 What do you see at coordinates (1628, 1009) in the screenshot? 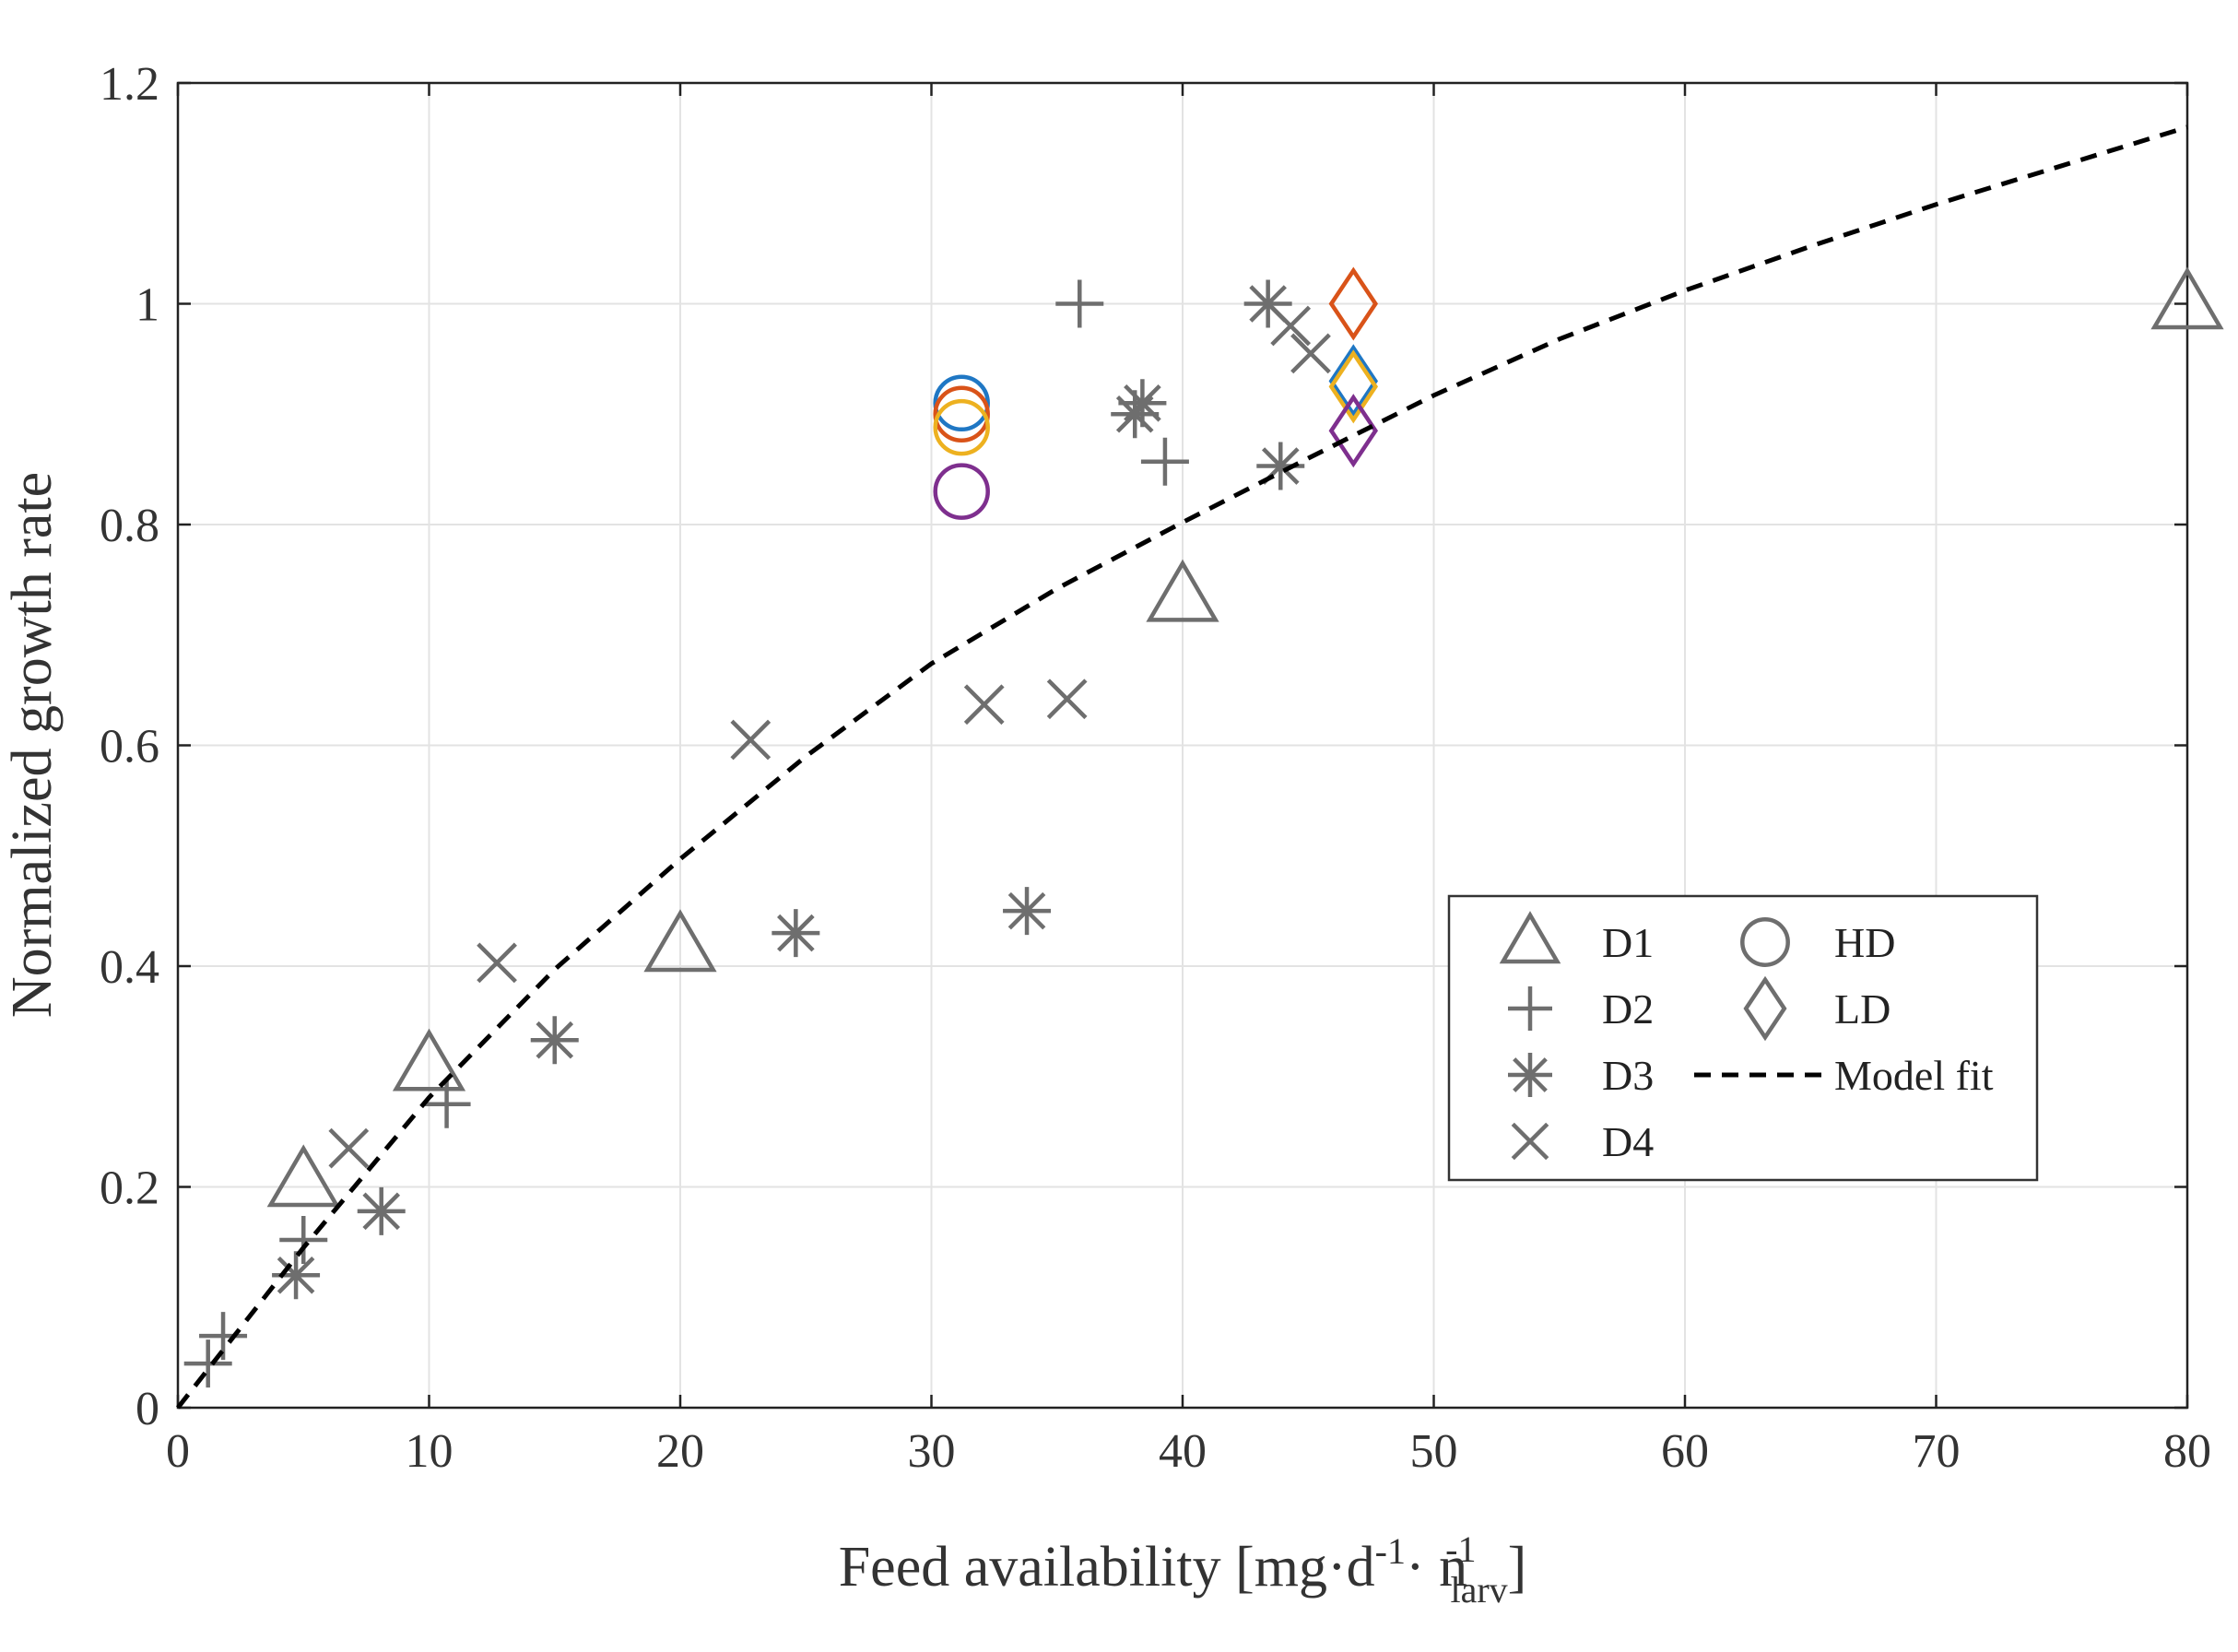
I see `legend-label-d2: D2` at bounding box center [1628, 1009].